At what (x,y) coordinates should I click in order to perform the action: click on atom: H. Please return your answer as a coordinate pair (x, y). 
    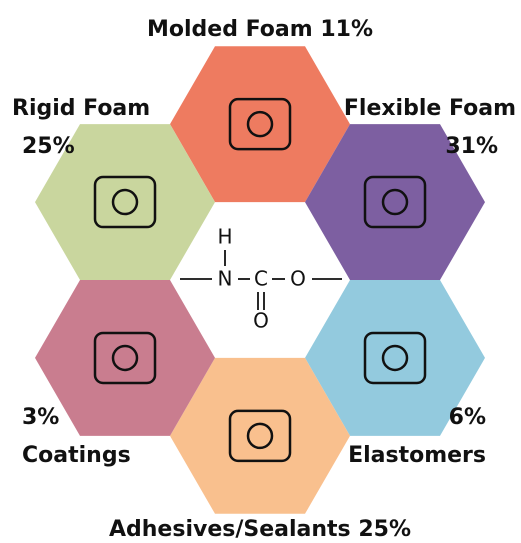
    Looking at the image, I should click on (224, 237).